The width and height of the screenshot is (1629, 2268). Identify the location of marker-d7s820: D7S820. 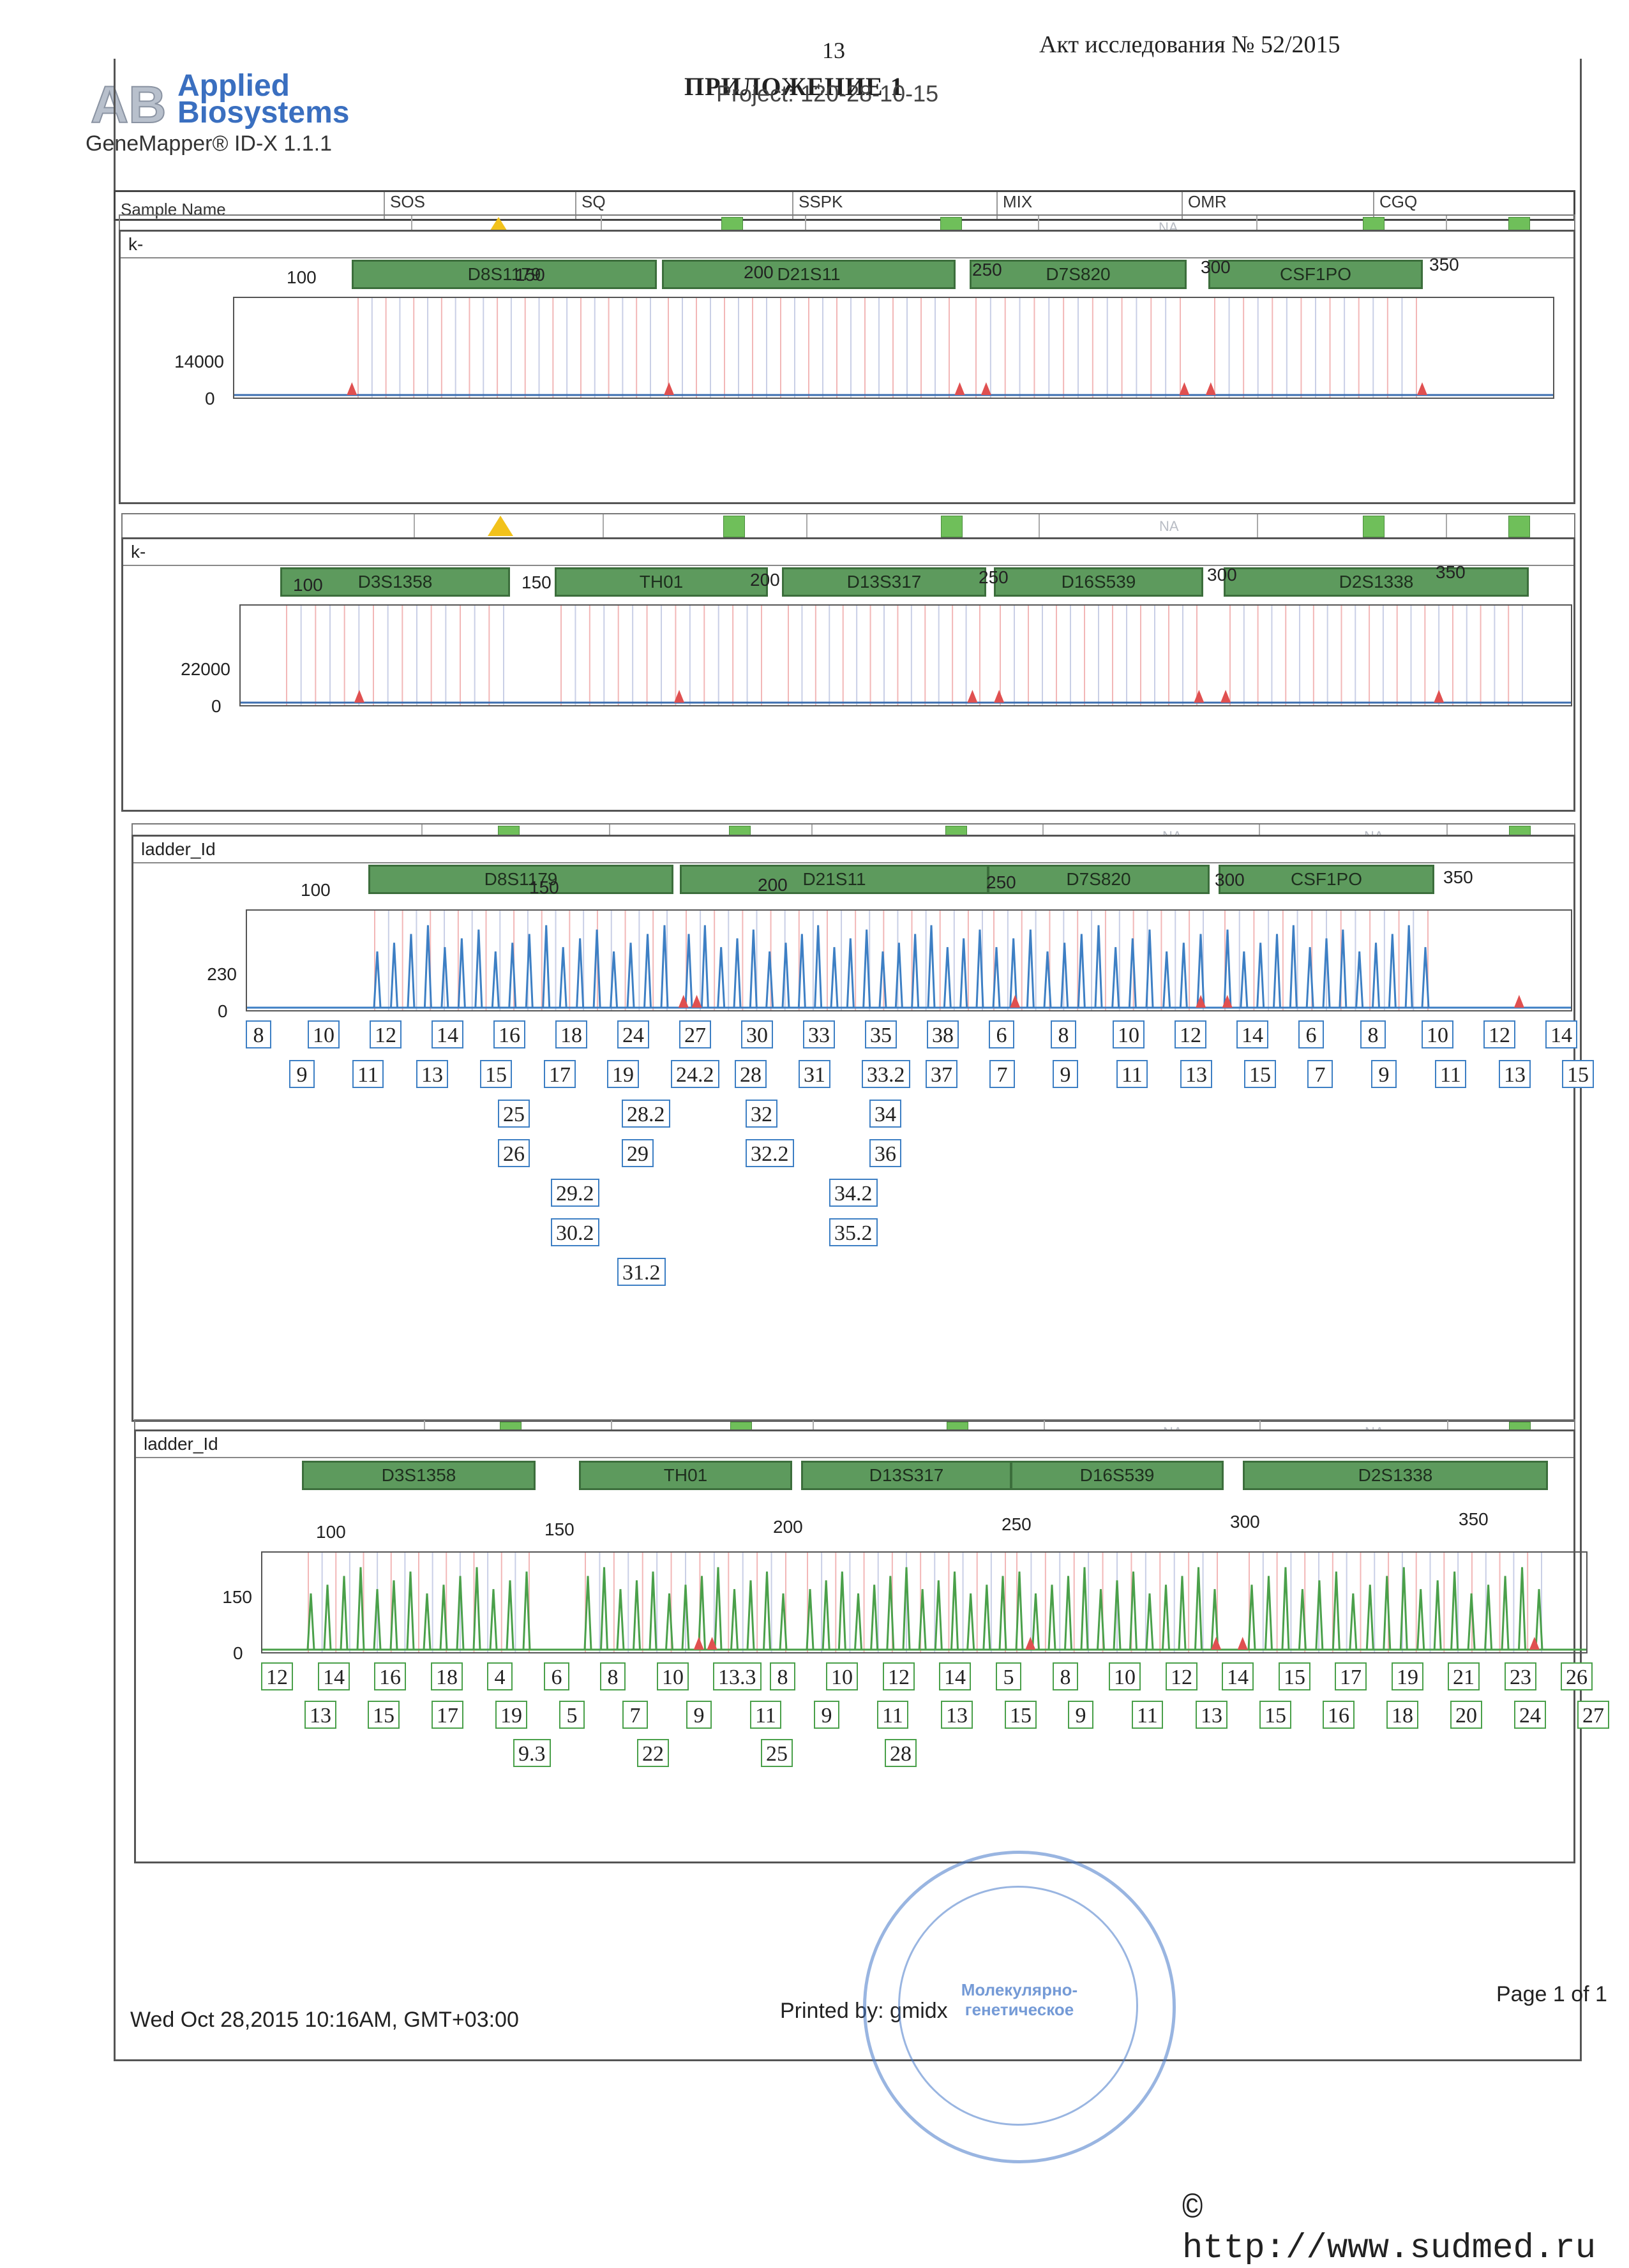
(1078, 274).